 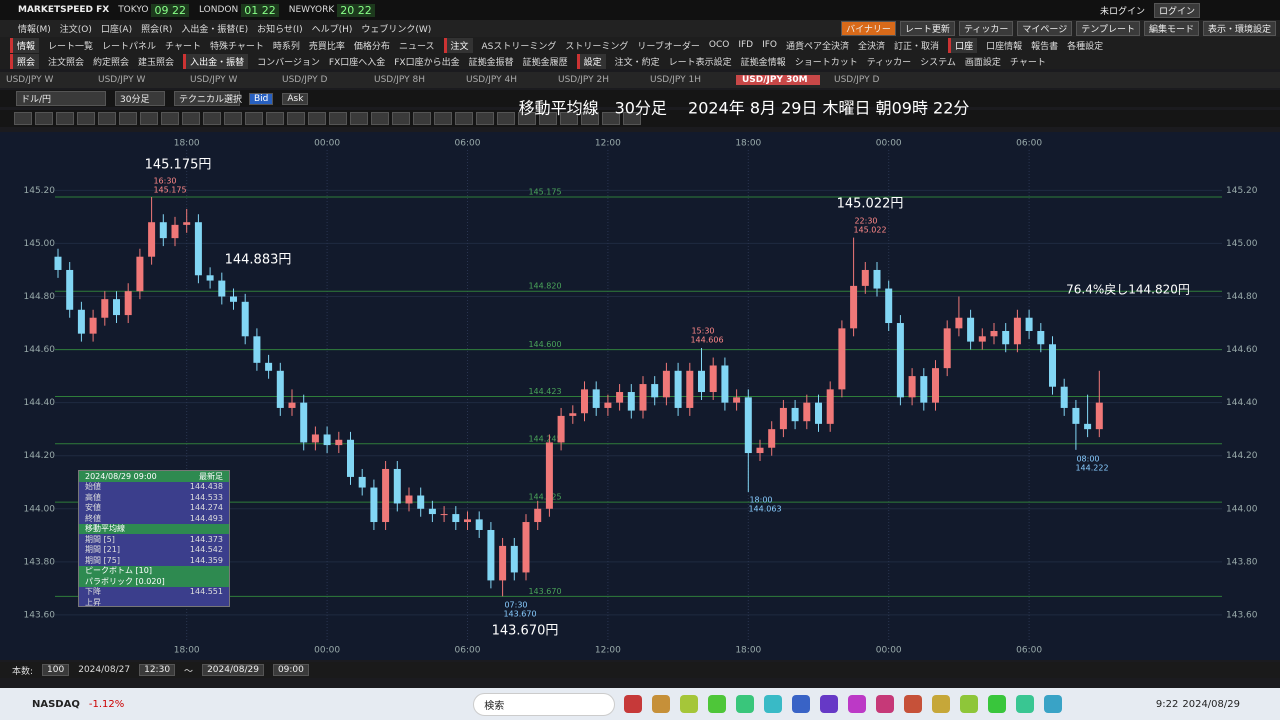 I want to click on toolbar-item: OCO, so click(x=719, y=45).